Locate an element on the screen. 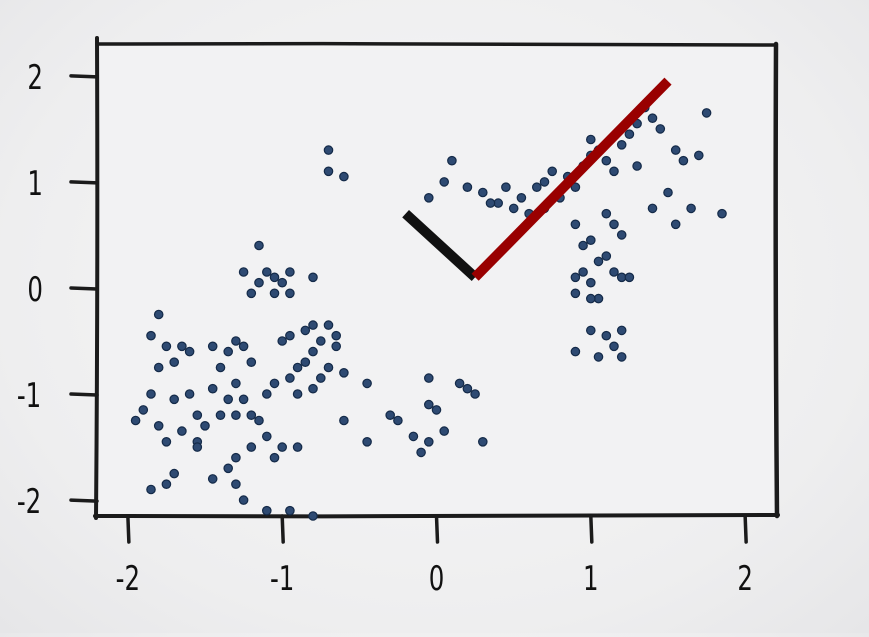 This screenshot has width=869, height=637. y-tick-label: -2 is located at coordinates (29, 501).